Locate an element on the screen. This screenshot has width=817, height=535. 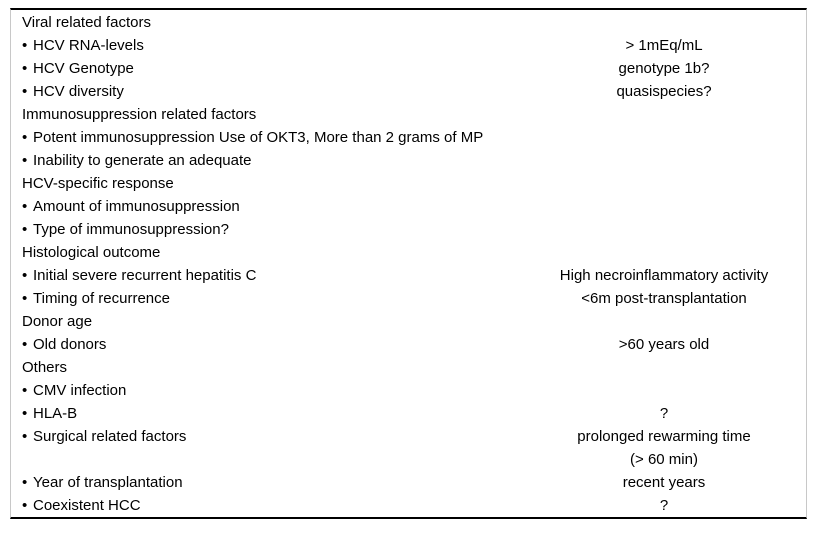
row-label-cell: • Old donors is located at coordinates (266, 344).